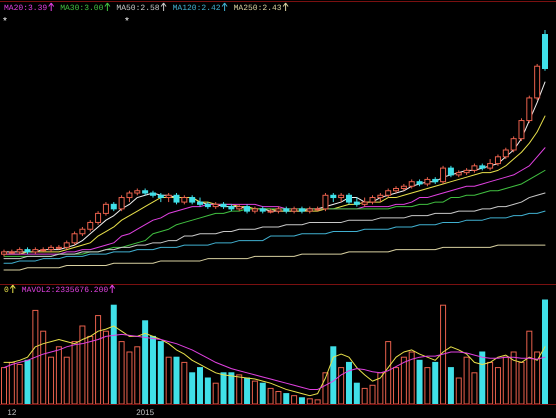 The width and height of the screenshot is (556, 418). I want to click on x-tick-label: 12, so click(12, 412).